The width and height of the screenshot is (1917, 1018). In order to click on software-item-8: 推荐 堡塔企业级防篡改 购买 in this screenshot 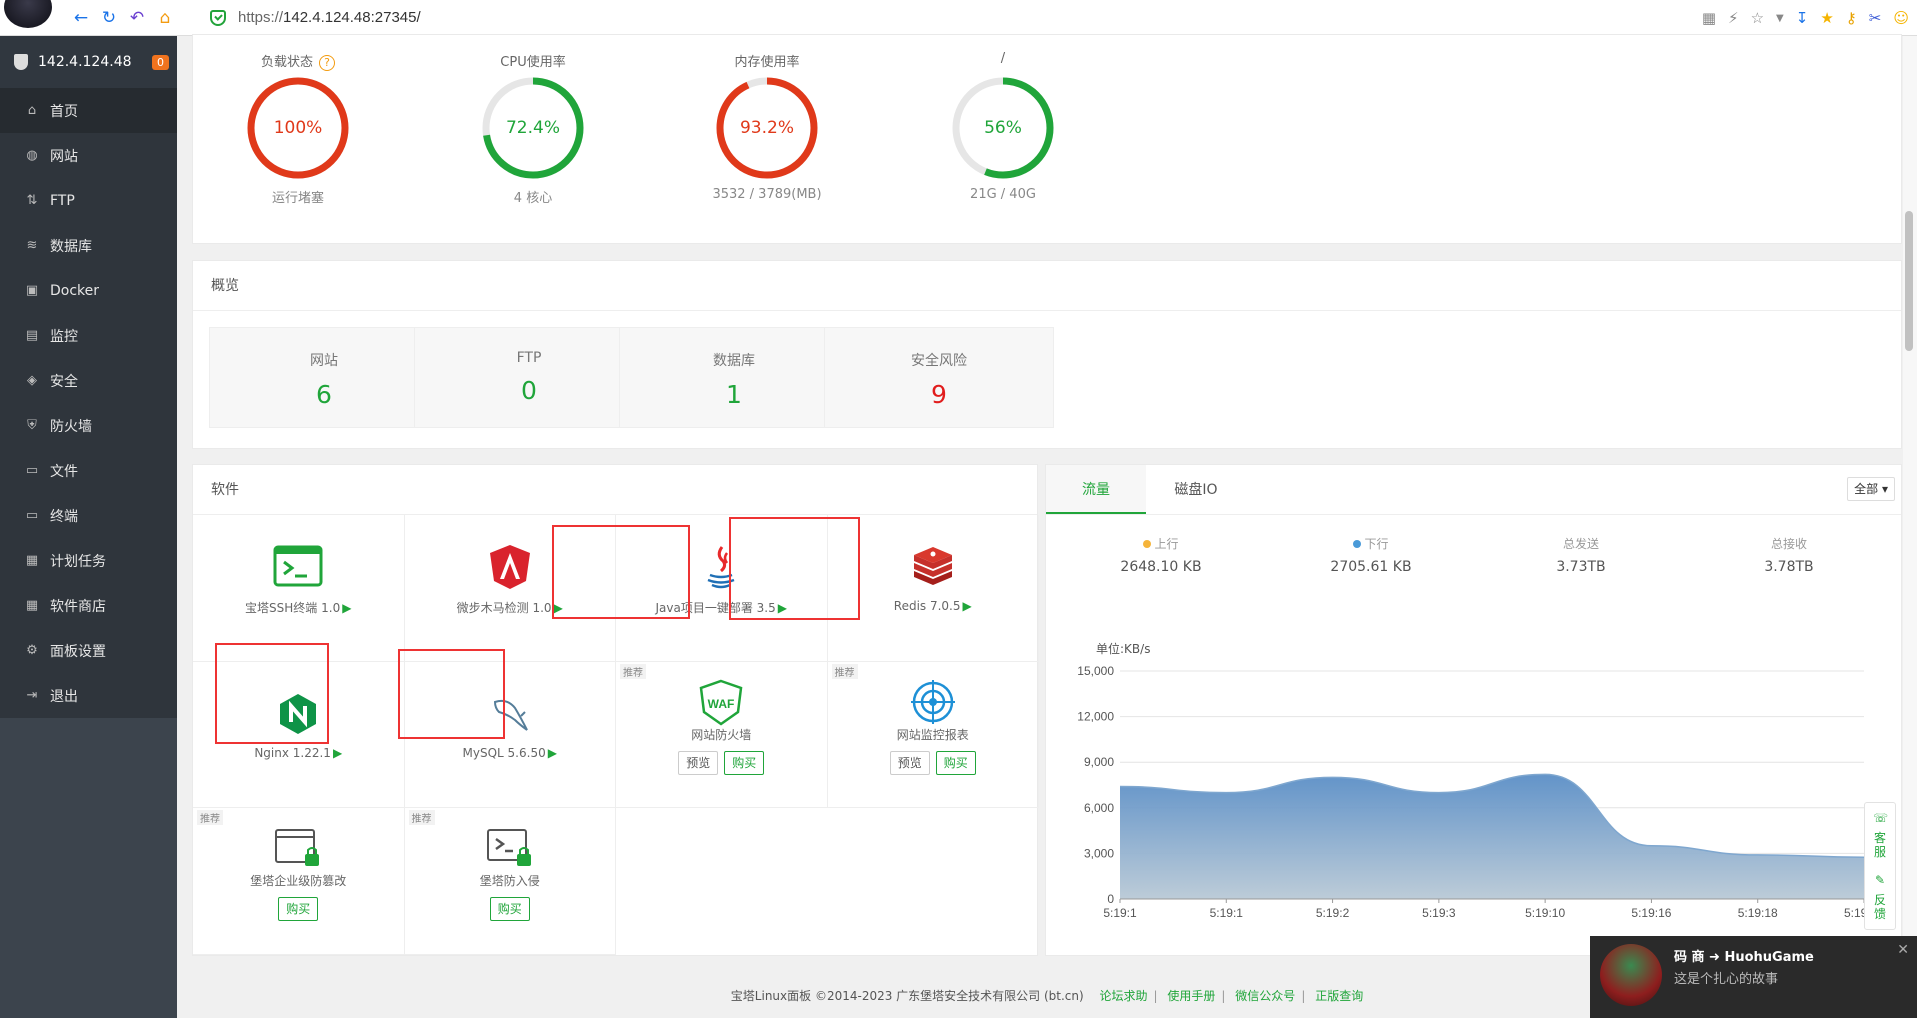, I will do `click(299, 881)`.